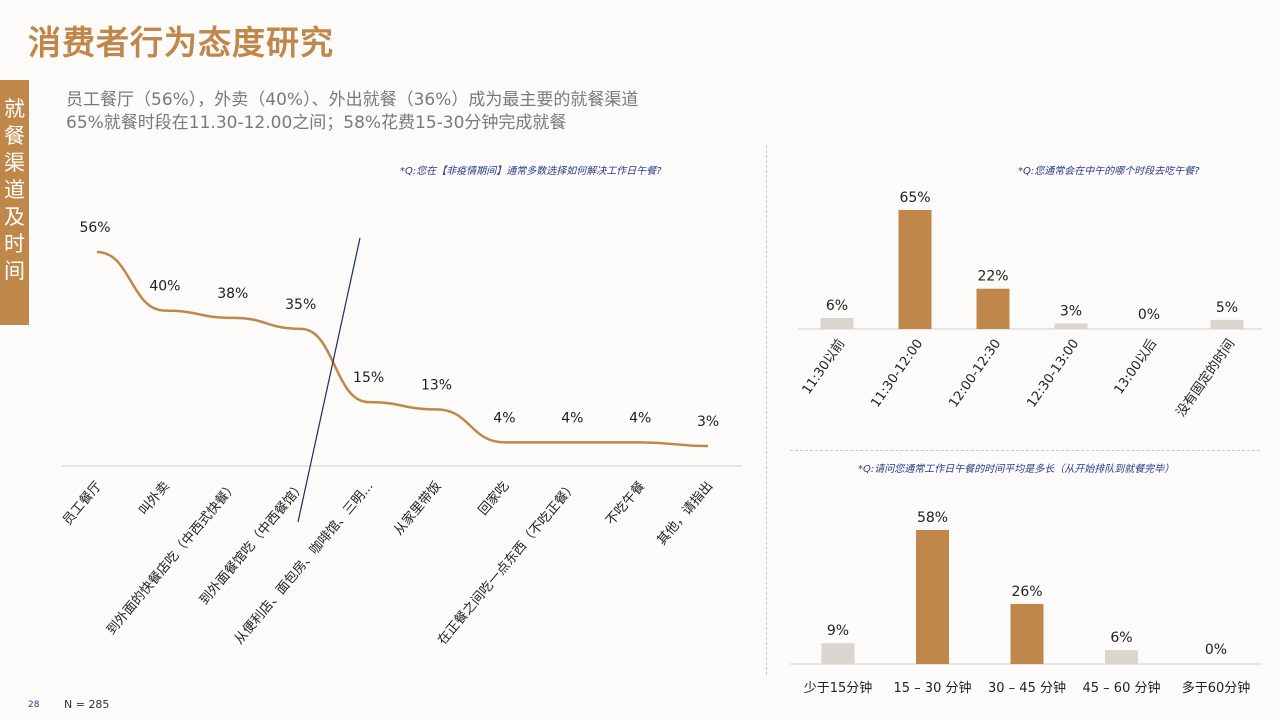 The width and height of the screenshot is (1280, 720). What do you see at coordinates (838, 688) in the screenshot?
I see `duration-category-label: 少于15分钟` at bounding box center [838, 688].